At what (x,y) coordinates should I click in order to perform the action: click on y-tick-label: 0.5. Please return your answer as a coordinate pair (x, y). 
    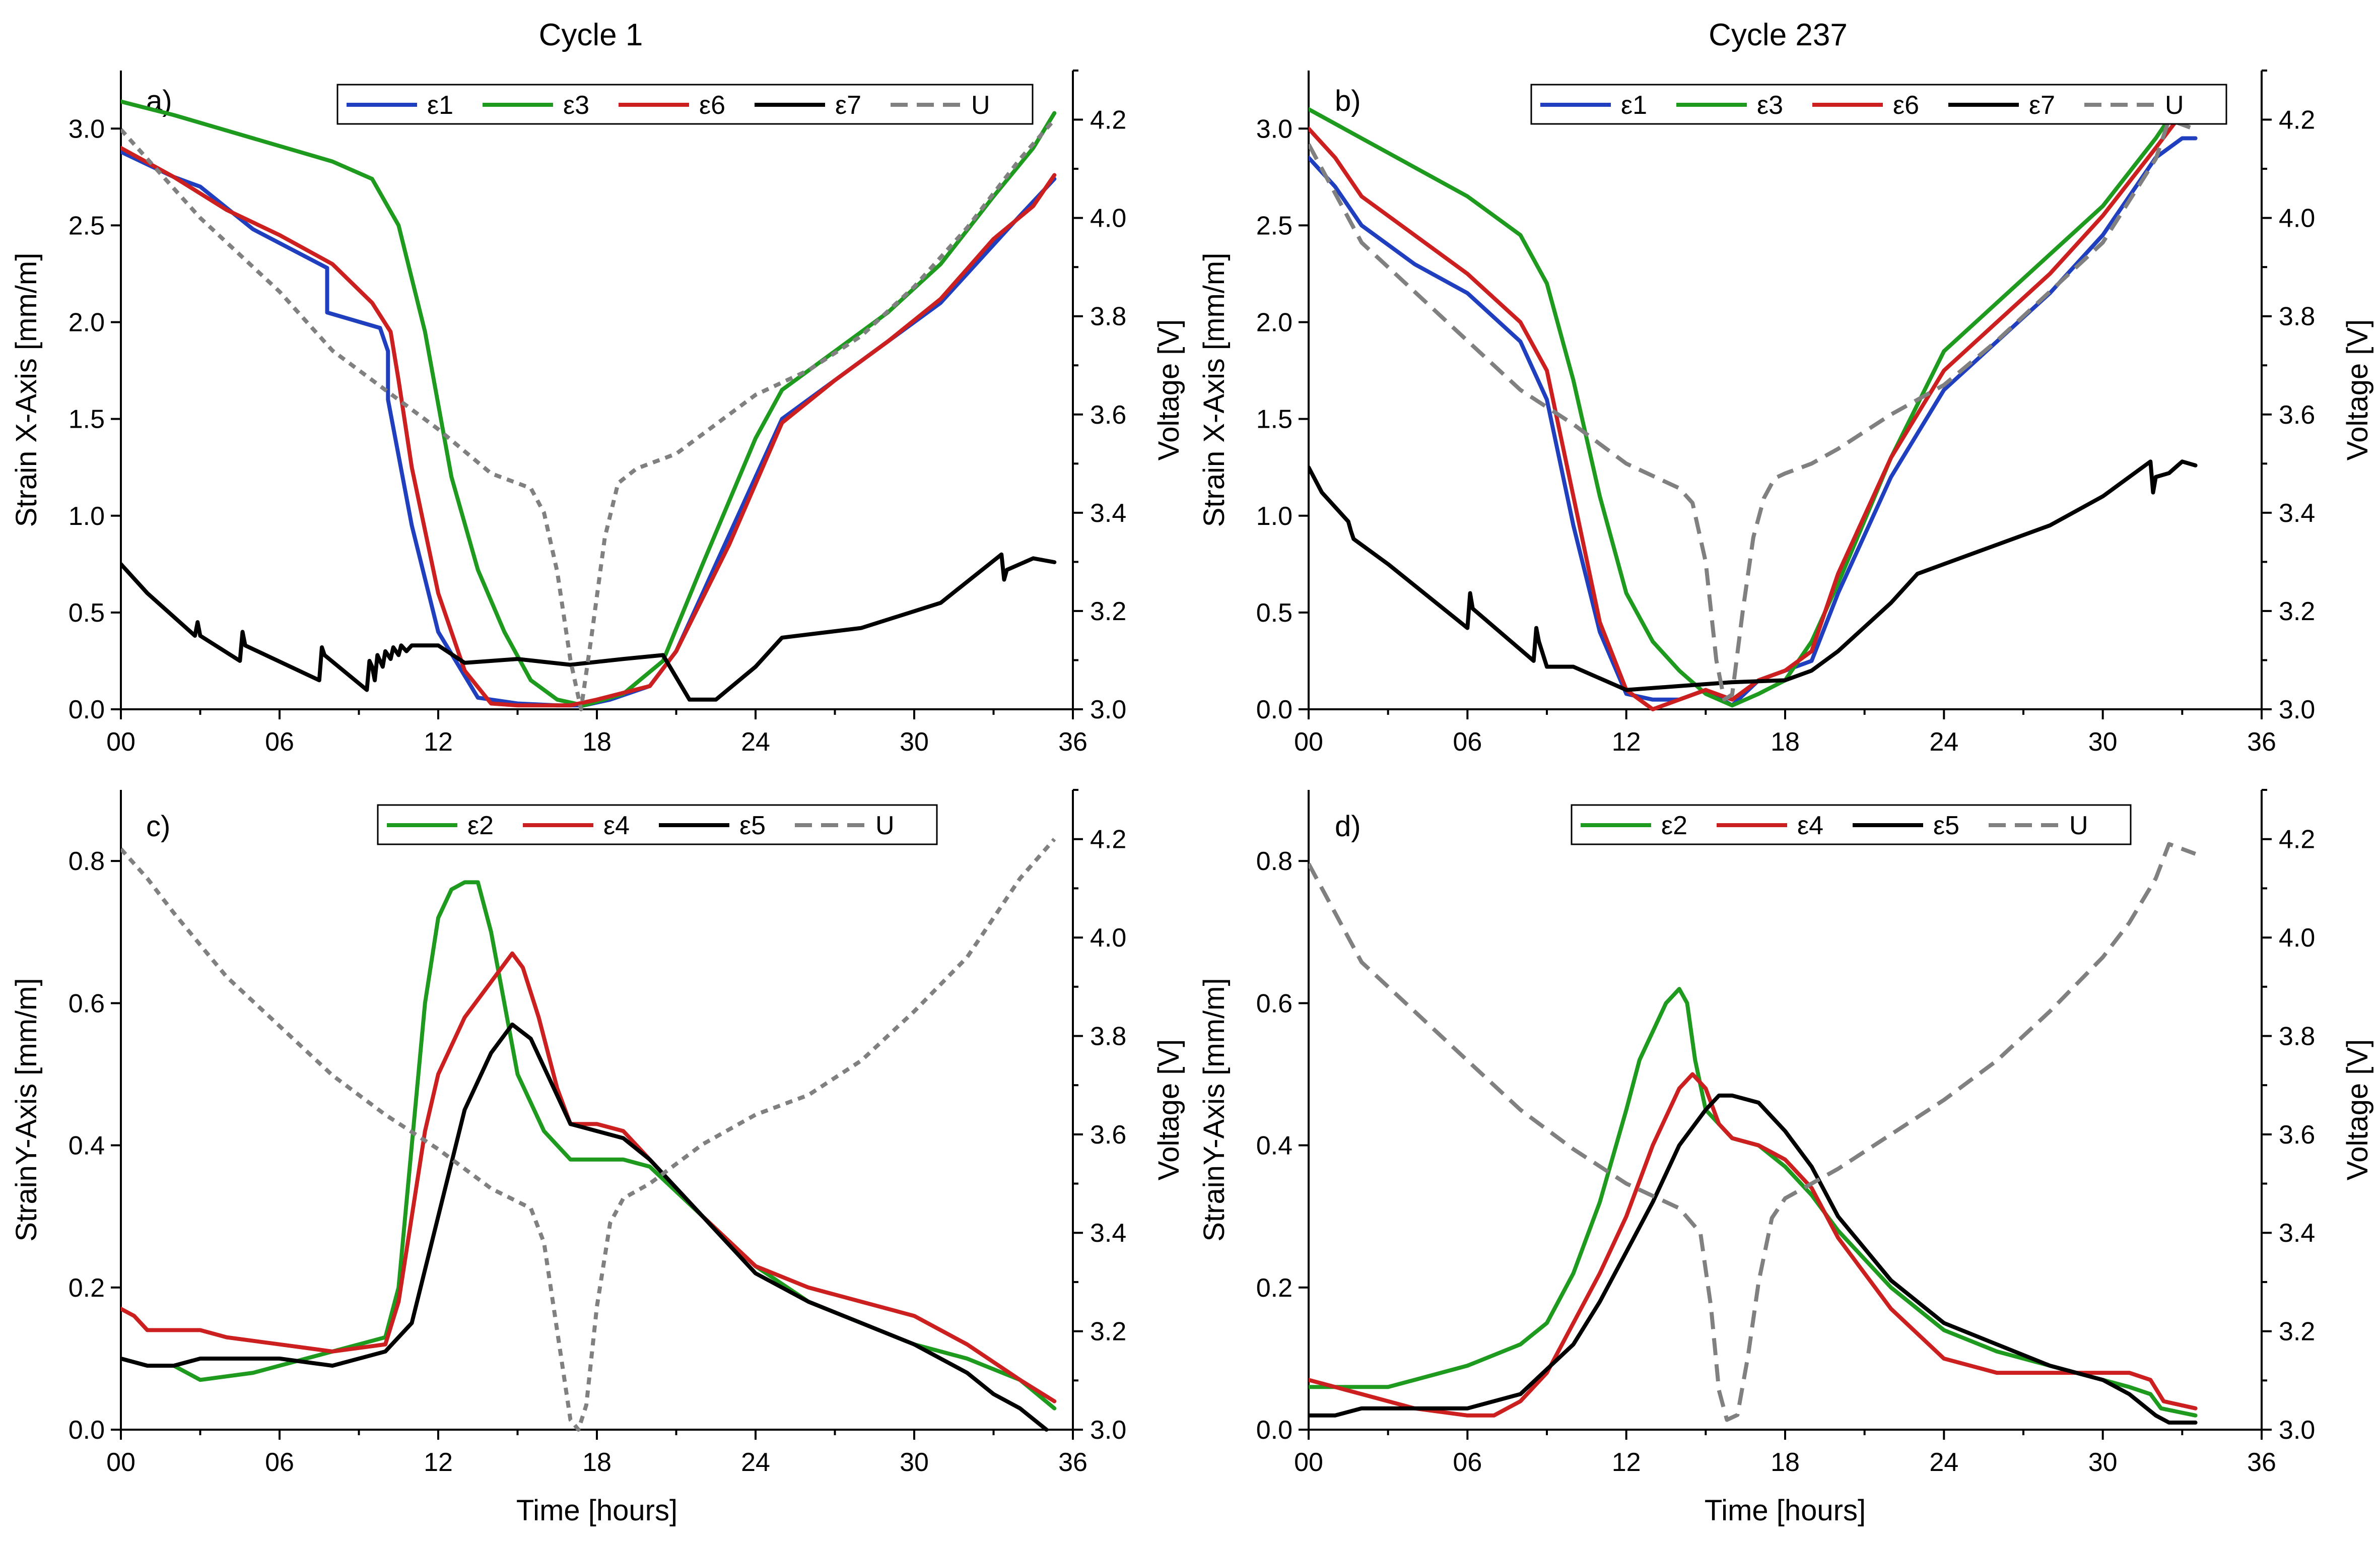
    Looking at the image, I should click on (87, 613).